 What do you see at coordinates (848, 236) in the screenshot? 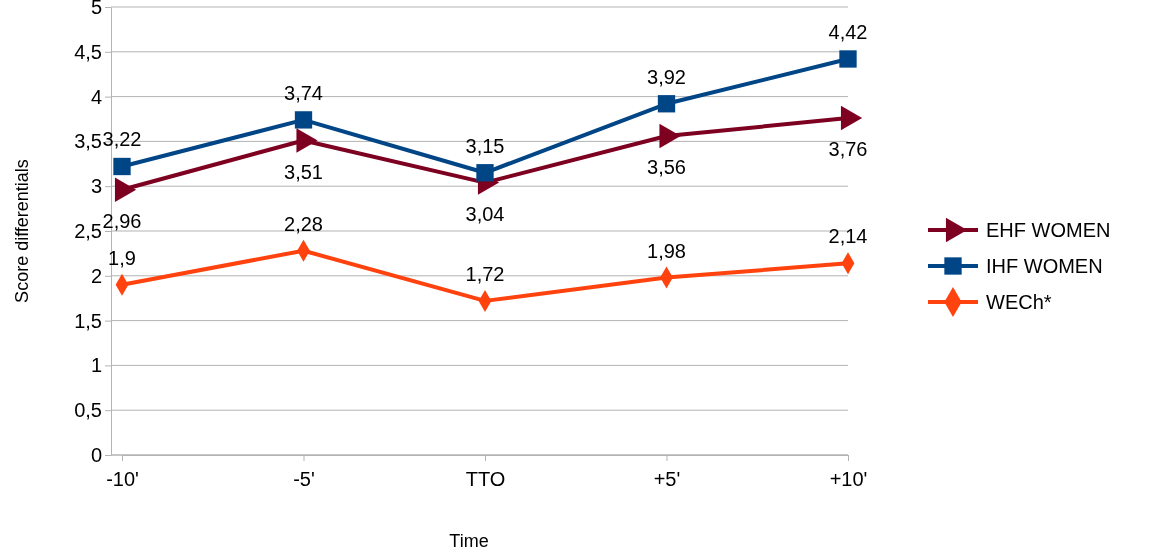
I see `data-label: 2,14` at bounding box center [848, 236].